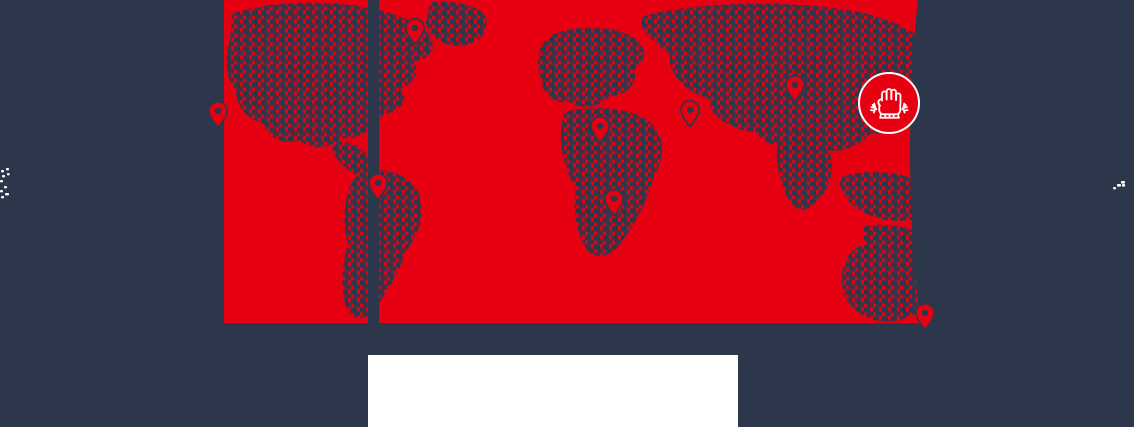 The width and height of the screenshot is (1134, 427). I want to click on content-card, so click(553, 391).